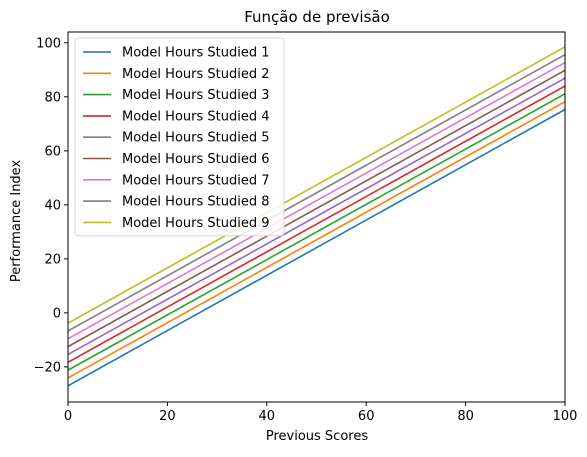  What do you see at coordinates (47, 367) in the screenshot?
I see `y-tick-label: −20` at bounding box center [47, 367].